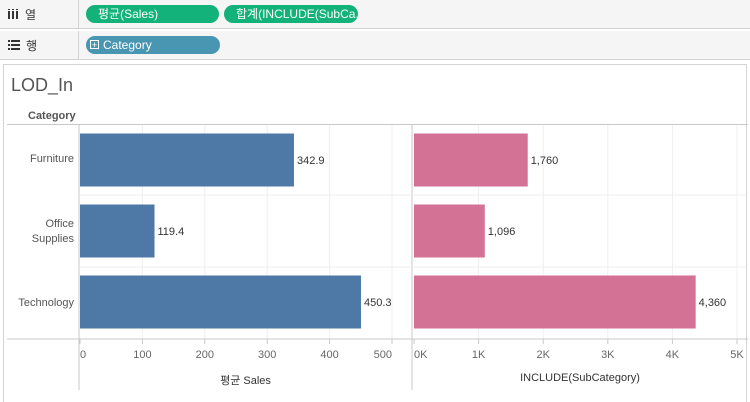 The image size is (750, 402). I want to click on tick-label-avg-sales-0: 0, so click(83, 355).